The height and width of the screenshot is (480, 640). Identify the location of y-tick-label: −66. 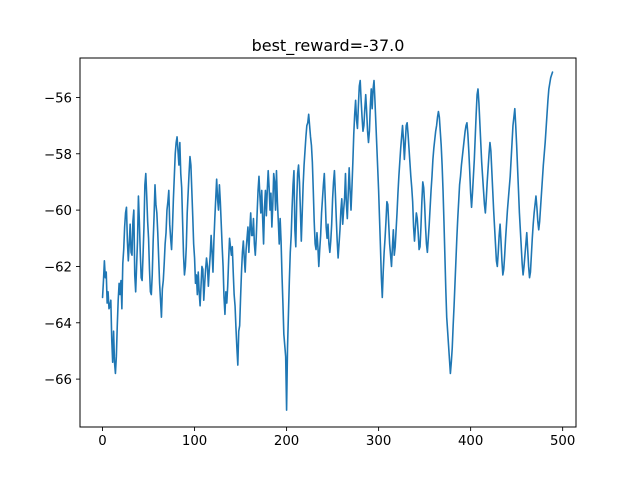
(58, 380).